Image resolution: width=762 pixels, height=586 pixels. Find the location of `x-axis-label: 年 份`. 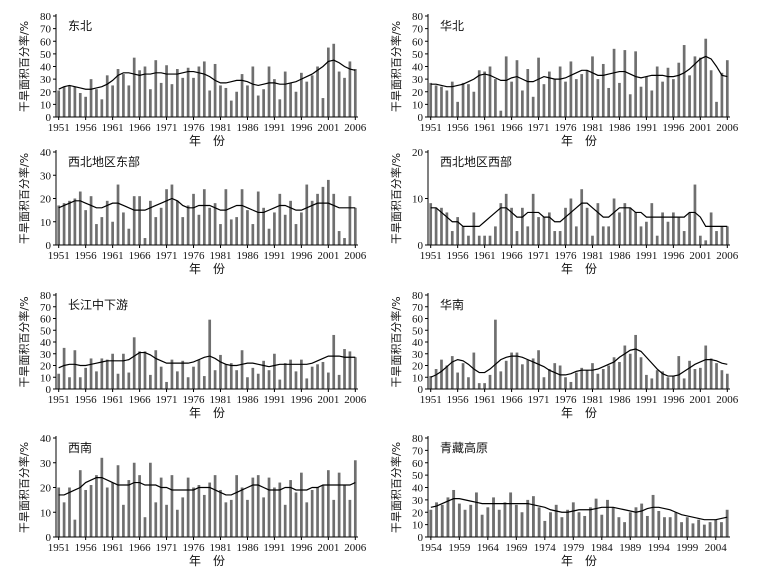

x-axis-label: 年 份 is located at coordinates (579, 269).